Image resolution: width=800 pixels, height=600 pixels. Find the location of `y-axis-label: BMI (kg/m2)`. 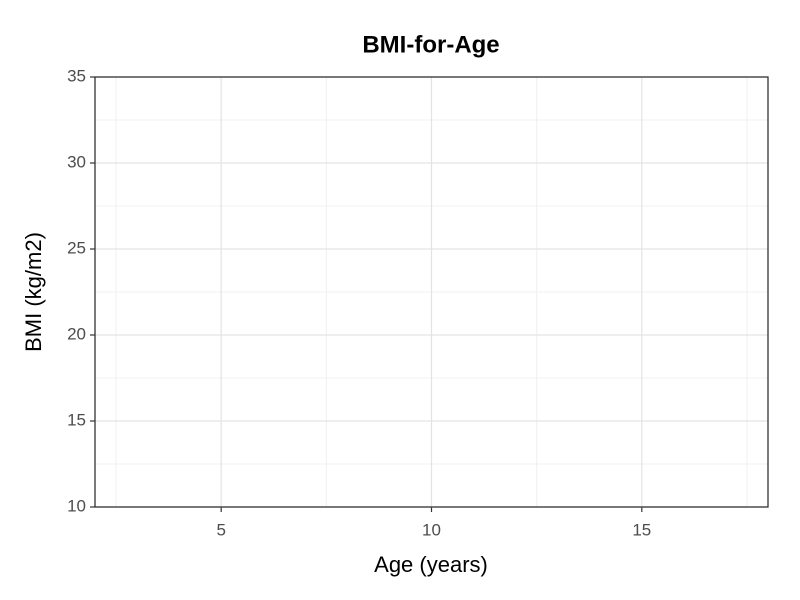

y-axis-label: BMI (kg/m2) is located at coordinates (33, 292).